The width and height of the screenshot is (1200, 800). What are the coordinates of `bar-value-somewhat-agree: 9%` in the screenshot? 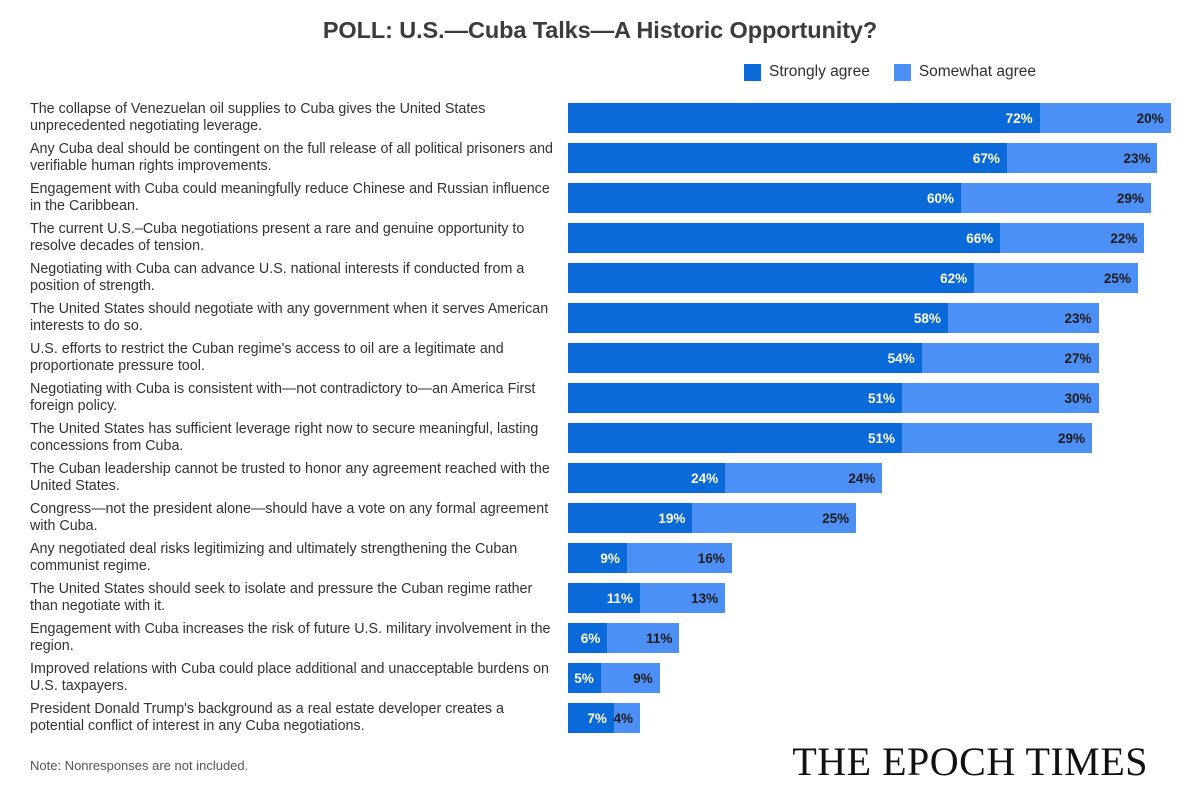 It's located at (643, 678).